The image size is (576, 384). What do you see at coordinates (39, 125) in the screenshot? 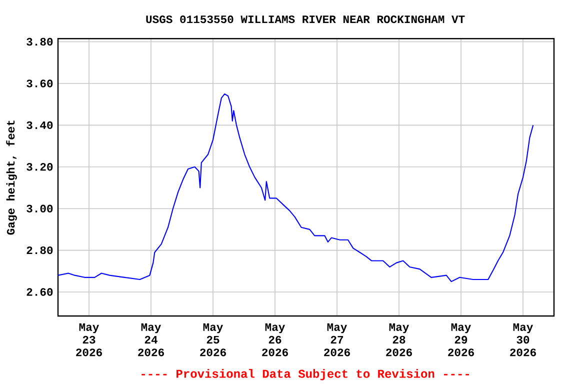
I see `y-tick-label: 3.40` at bounding box center [39, 125].